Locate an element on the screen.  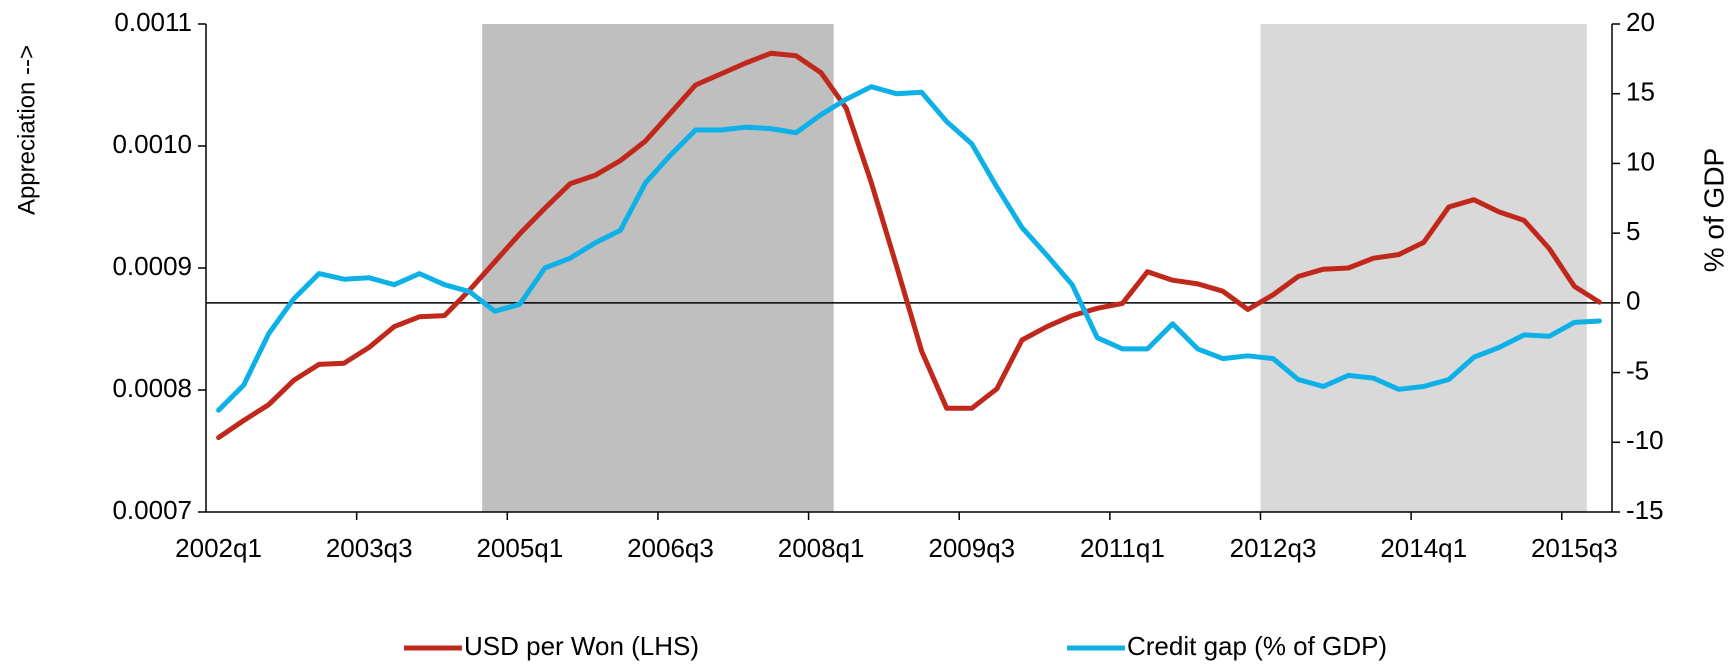
y2-tick-label: 15 is located at coordinates (1640, 92).